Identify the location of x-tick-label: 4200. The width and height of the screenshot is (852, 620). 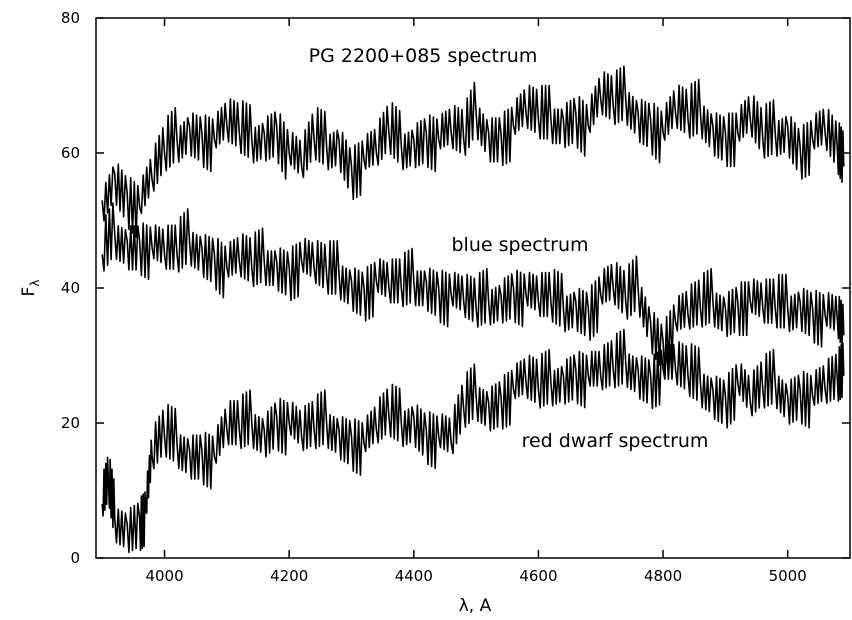
(289, 576).